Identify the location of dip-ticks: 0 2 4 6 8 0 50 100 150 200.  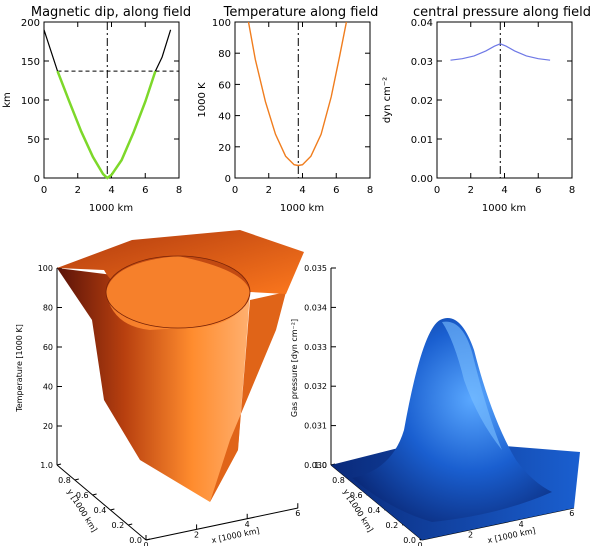
(101, 107).